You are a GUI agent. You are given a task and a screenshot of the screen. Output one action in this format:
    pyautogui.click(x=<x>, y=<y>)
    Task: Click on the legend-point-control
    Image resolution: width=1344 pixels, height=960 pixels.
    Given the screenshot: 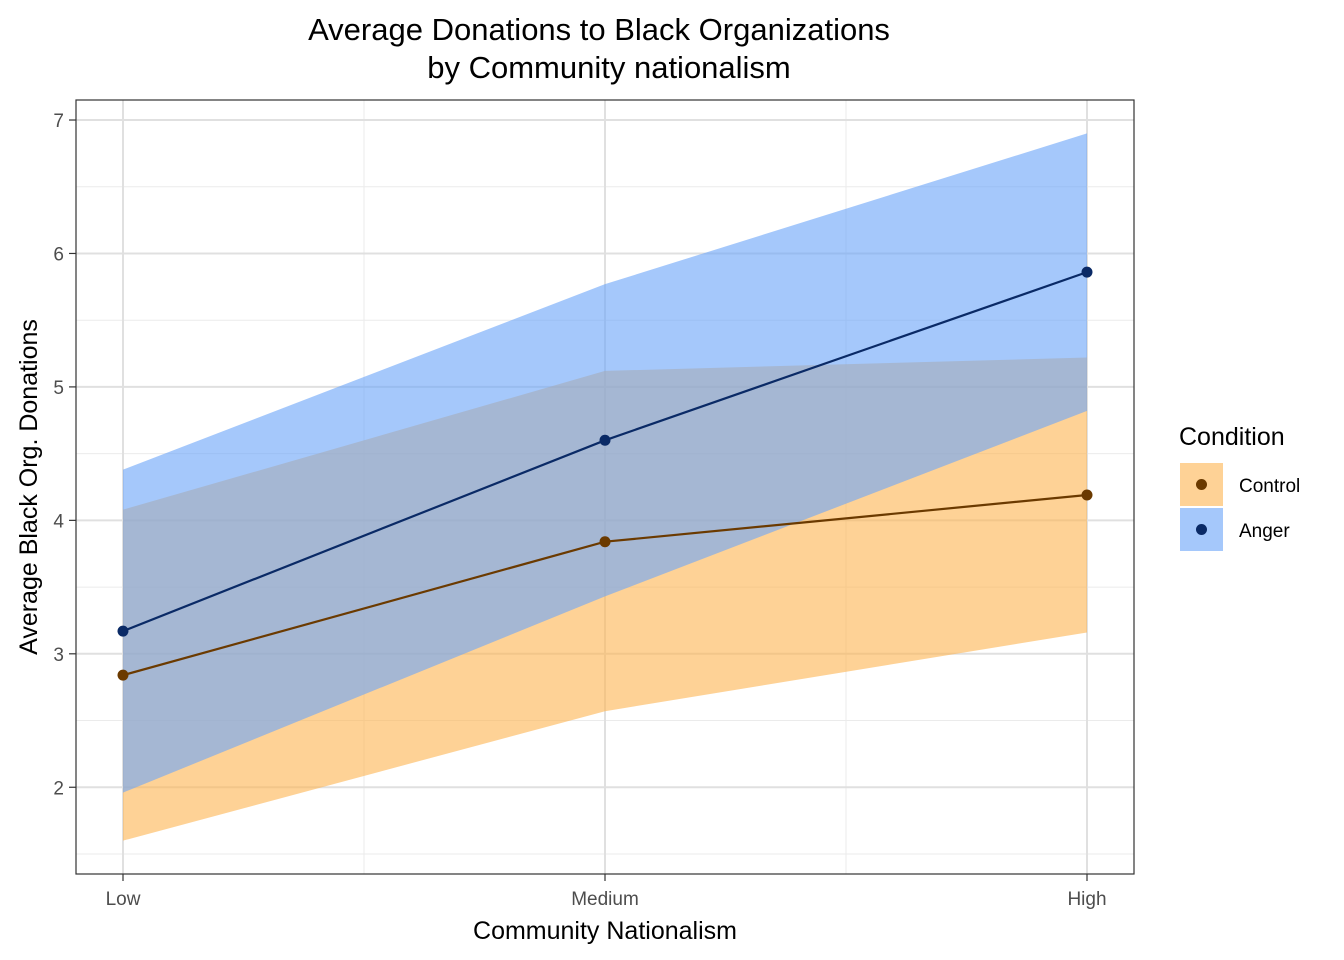 What is the action you would take?
    pyautogui.click(x=1201, y=484)
    